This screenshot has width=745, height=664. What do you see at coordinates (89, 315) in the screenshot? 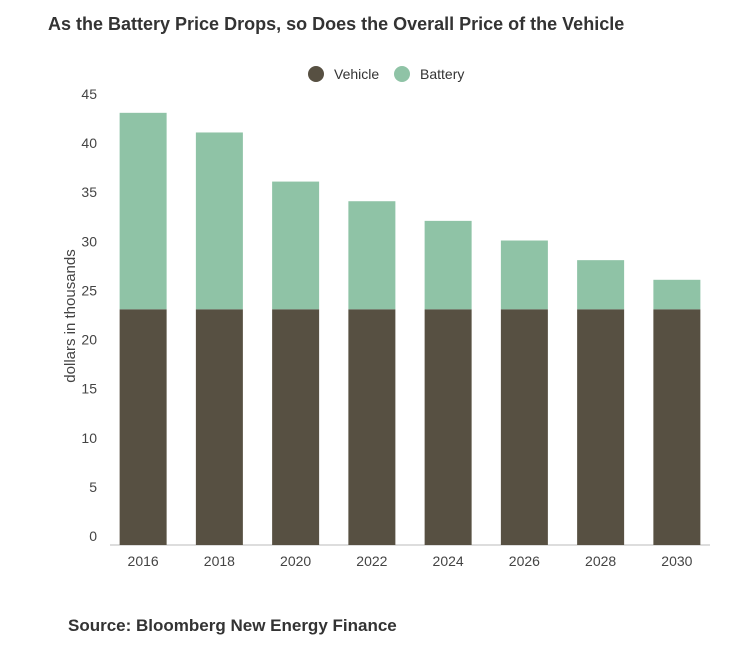
I see `y-axis-ticks: 0 5 10 15 20 25 30 35 40 45` at bounding box center [89, 315].